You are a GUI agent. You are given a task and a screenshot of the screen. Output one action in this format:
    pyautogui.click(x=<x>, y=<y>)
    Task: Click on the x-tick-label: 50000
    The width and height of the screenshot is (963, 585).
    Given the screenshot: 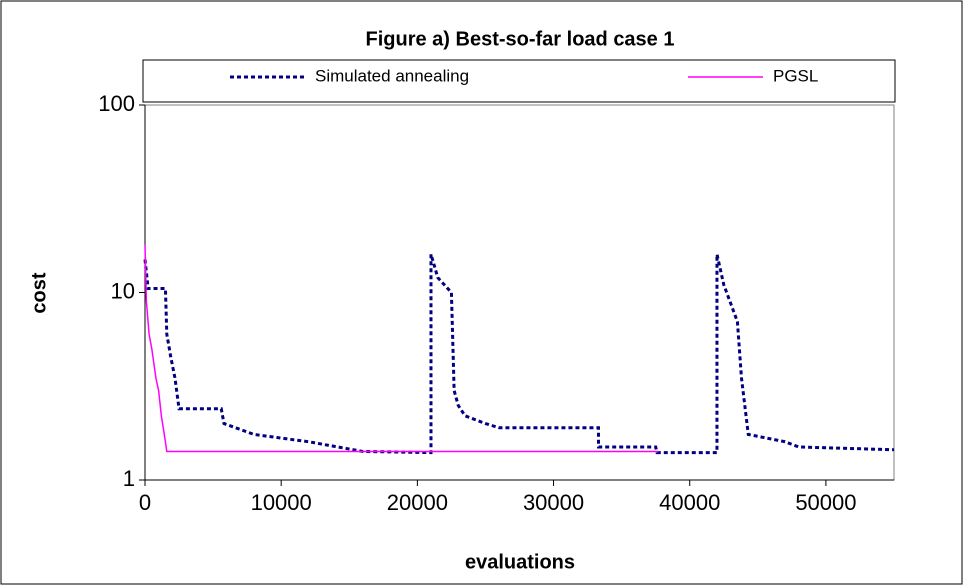 What is the action you would take?
    pyautogui.click(x=825, y=502)
    